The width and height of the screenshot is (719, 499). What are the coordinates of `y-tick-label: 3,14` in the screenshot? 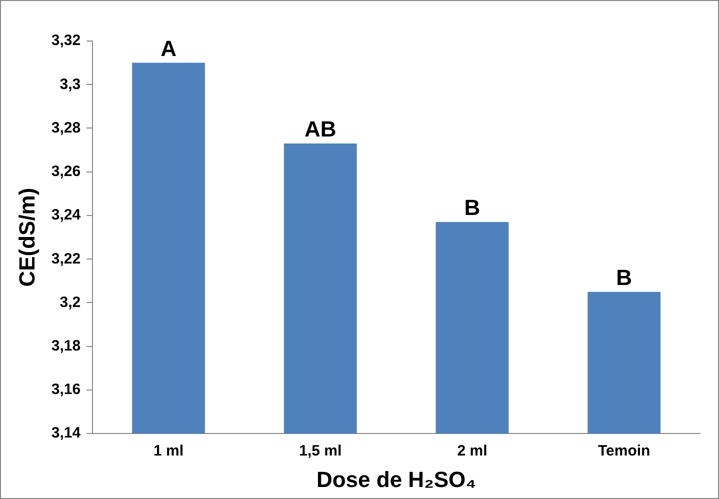 It's located at (66, 433).